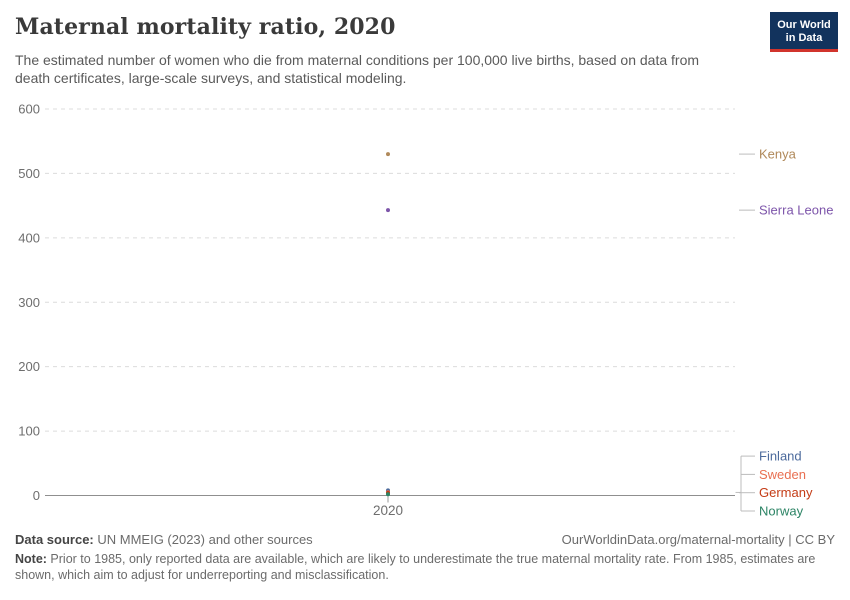 The height and width of the screenshot is (600, 850). Describe the element at coordinates (796, 210) in the screenshot. I see `entity-label-sierra-leone: Sierra Leone` at that location.